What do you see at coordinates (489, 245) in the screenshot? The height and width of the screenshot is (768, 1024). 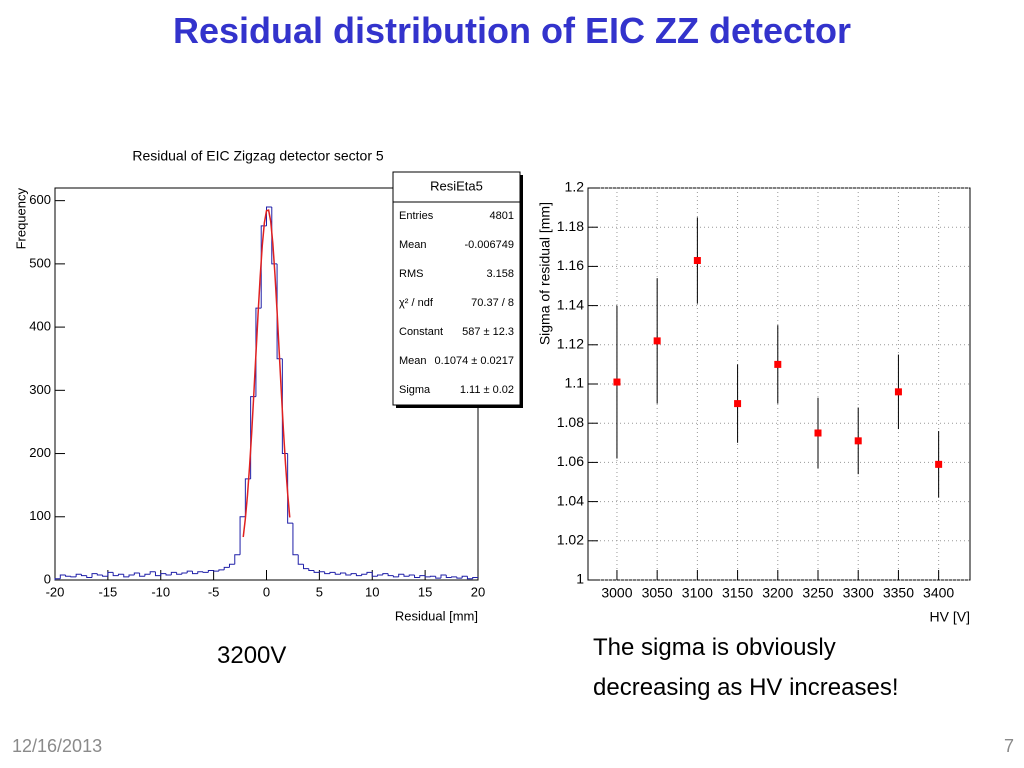 I see `stats-value: -0.006749` at bounding box center [489, 245].